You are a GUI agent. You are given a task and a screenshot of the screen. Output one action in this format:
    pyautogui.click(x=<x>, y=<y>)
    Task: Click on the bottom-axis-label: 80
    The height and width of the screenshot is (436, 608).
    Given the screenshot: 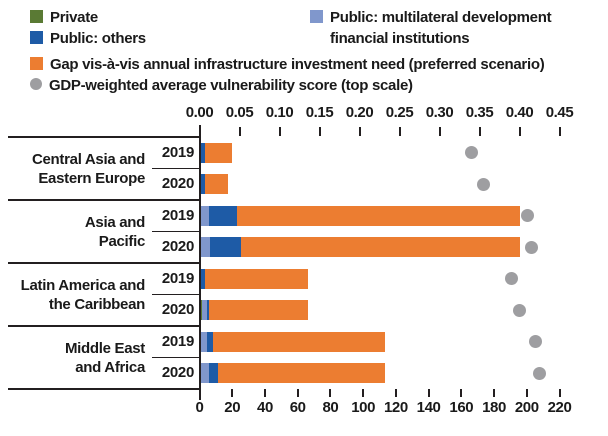 What is the action you would take?
    pyautogui.click(x=330, y=407)
    